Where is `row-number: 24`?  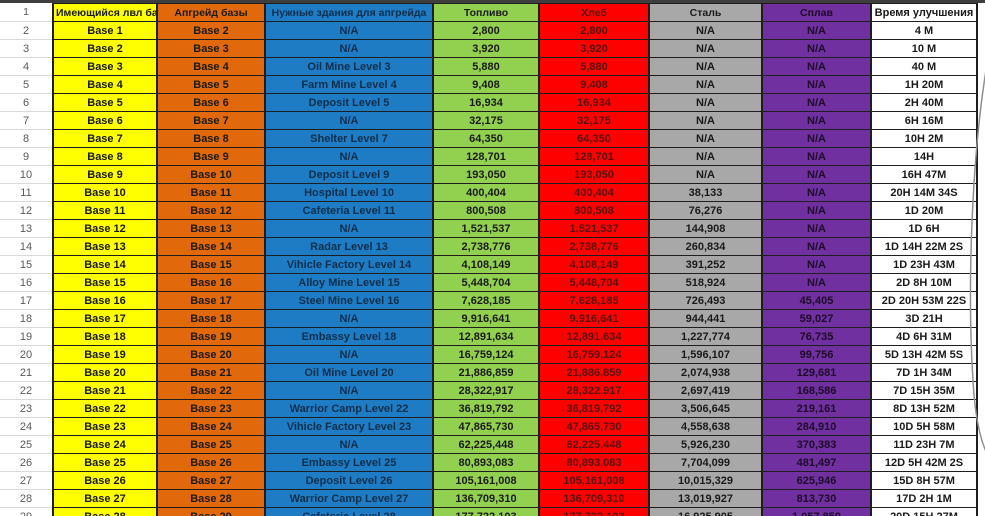 row-number: 24 is located at coordinates (27, 426).